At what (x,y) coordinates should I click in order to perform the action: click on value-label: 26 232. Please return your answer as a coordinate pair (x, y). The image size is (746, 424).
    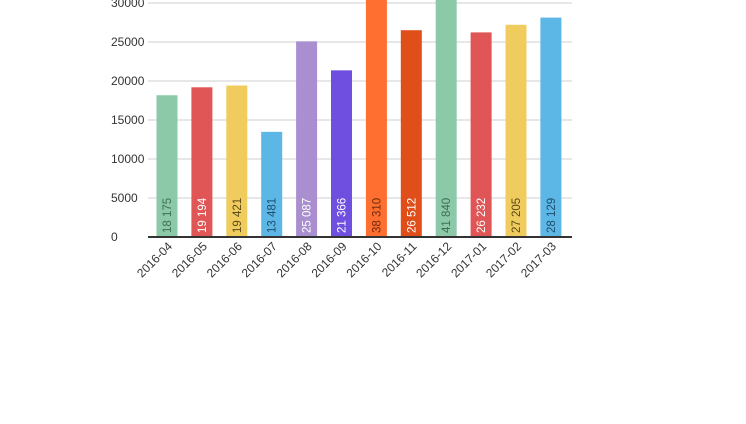
    Looking at the image, I should click on (482, 215).